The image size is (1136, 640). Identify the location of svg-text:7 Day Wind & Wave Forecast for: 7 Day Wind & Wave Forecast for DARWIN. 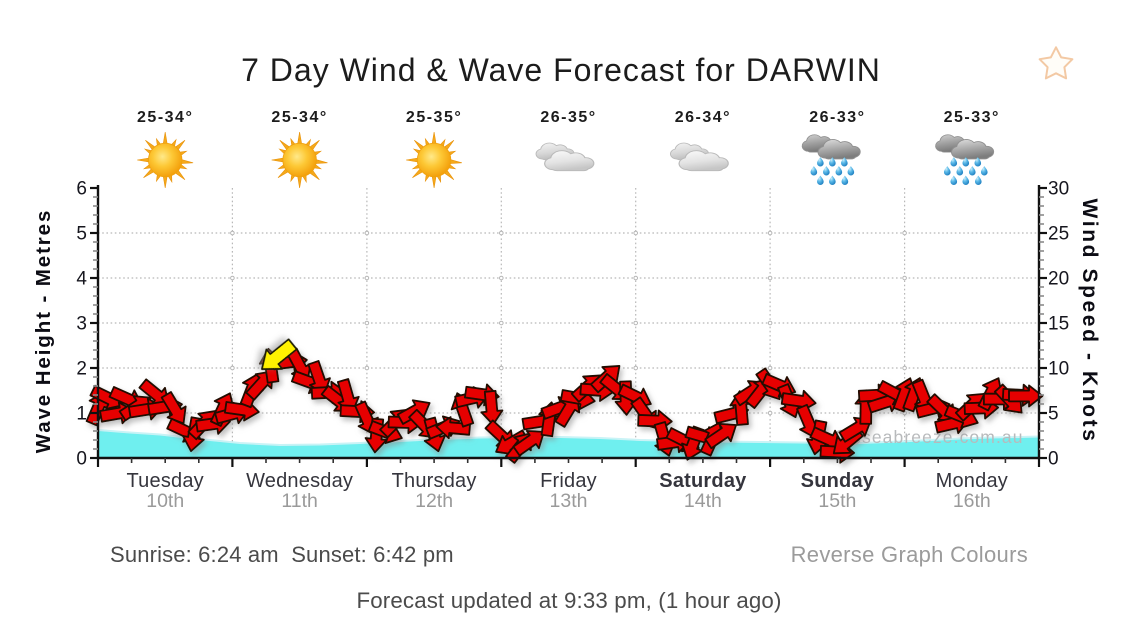
(561, 70).